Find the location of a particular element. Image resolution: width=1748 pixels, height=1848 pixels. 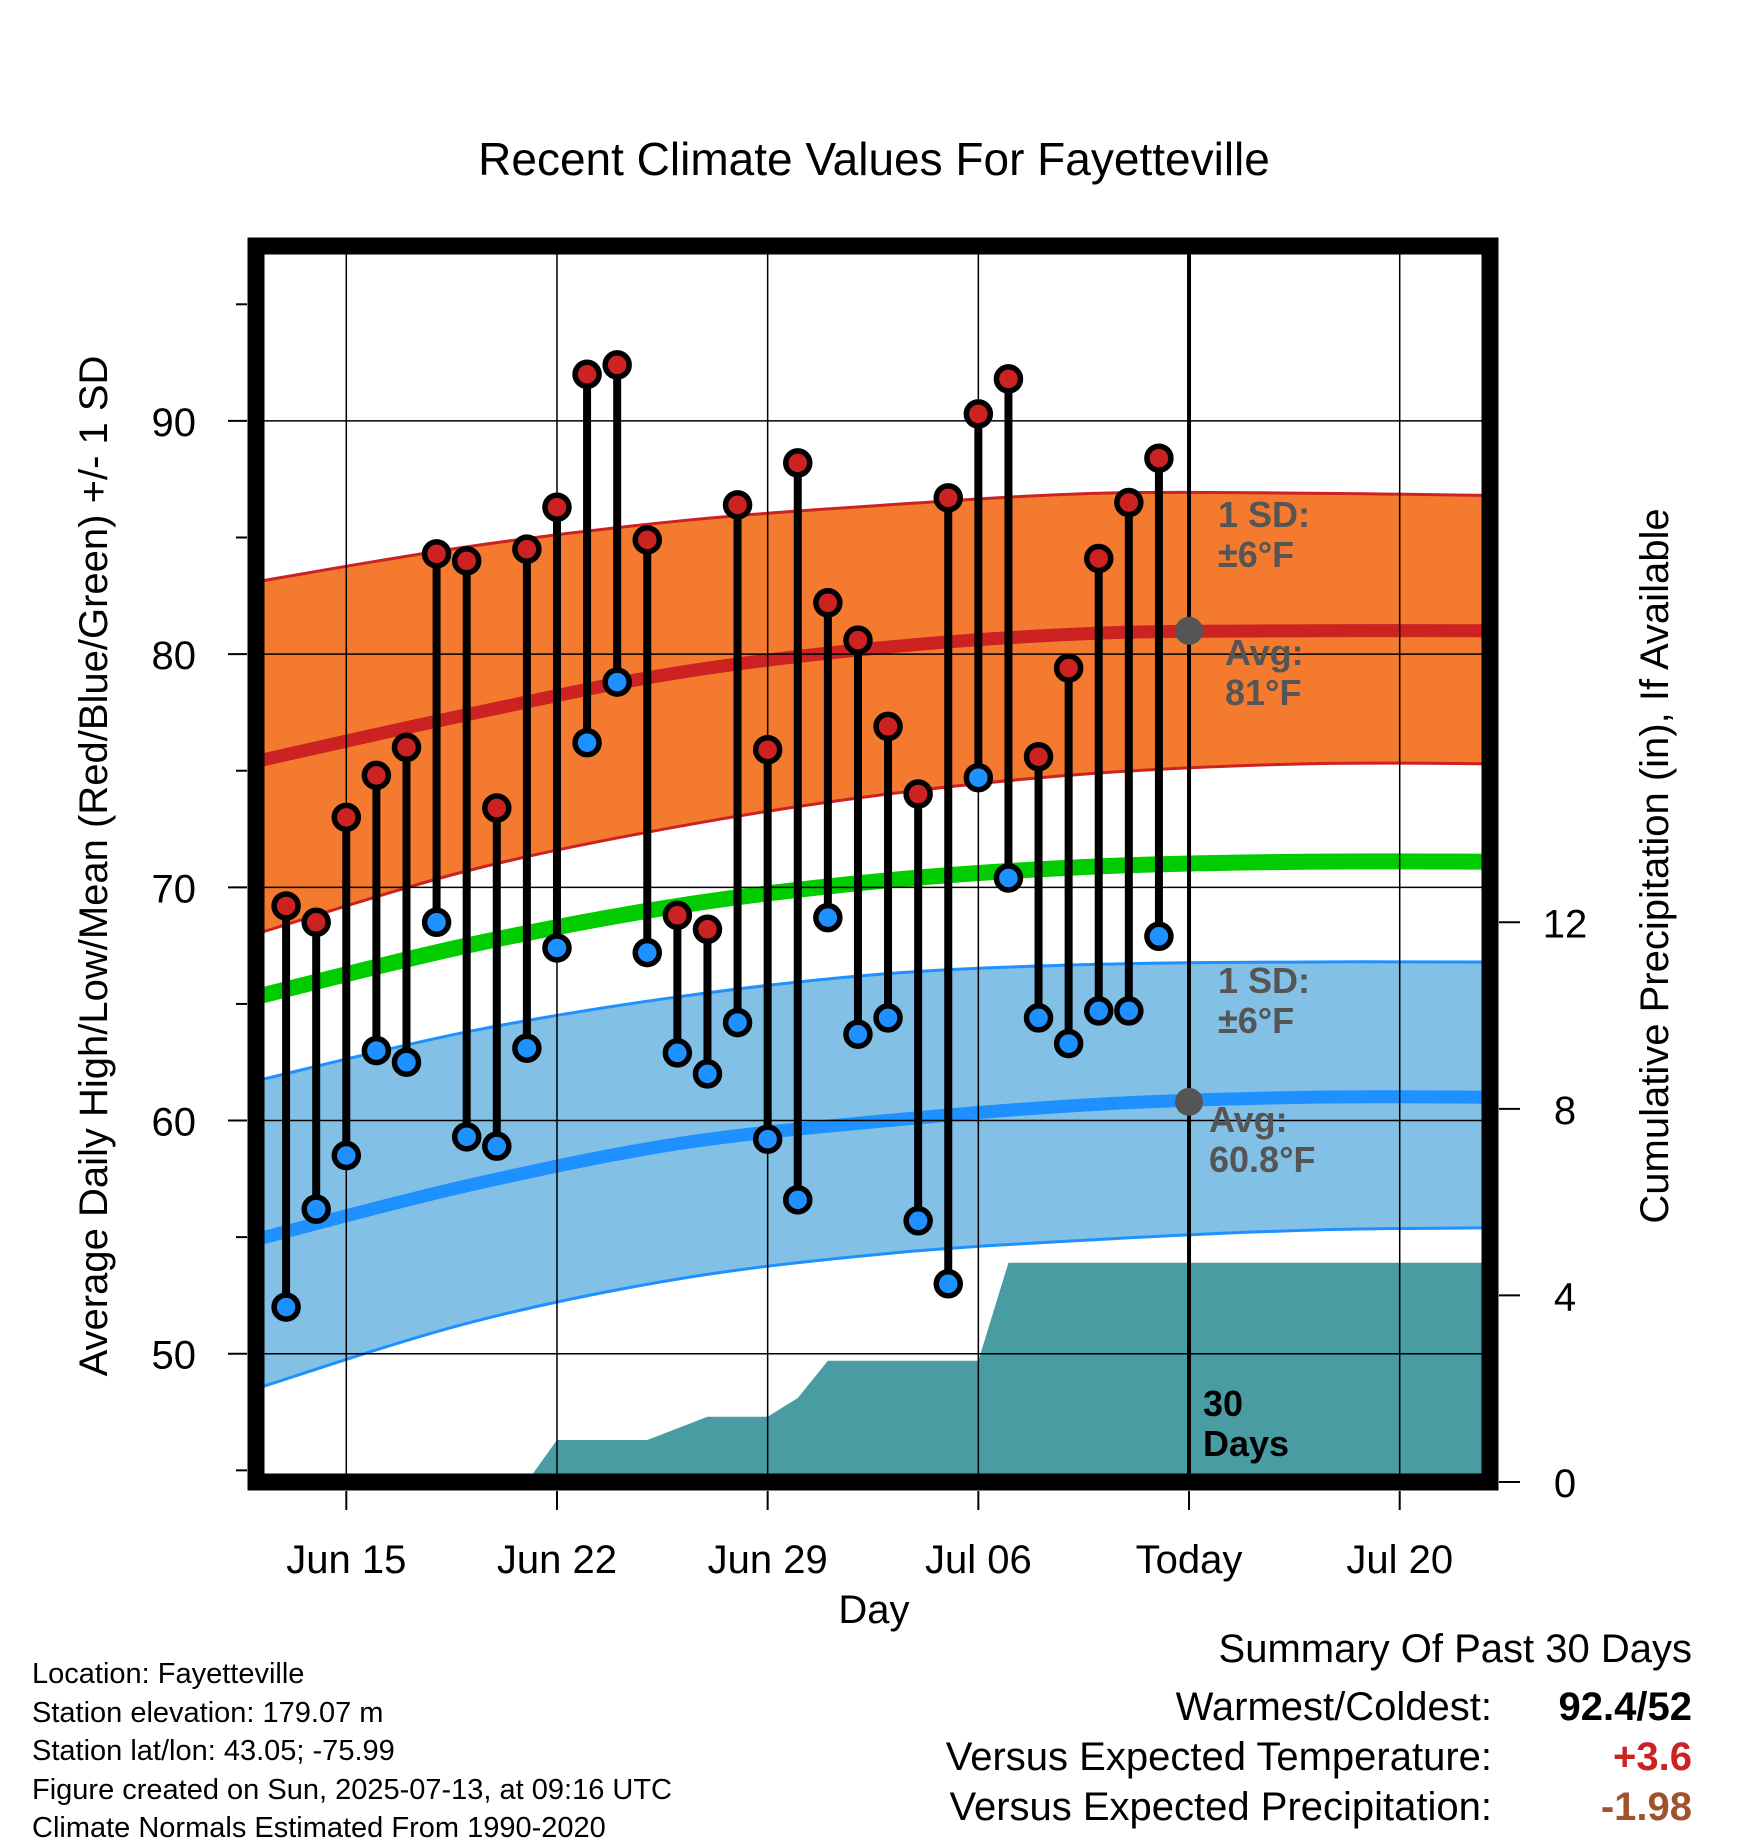

y2-tick-label: 8 is located at coordinates (1565, 1111).